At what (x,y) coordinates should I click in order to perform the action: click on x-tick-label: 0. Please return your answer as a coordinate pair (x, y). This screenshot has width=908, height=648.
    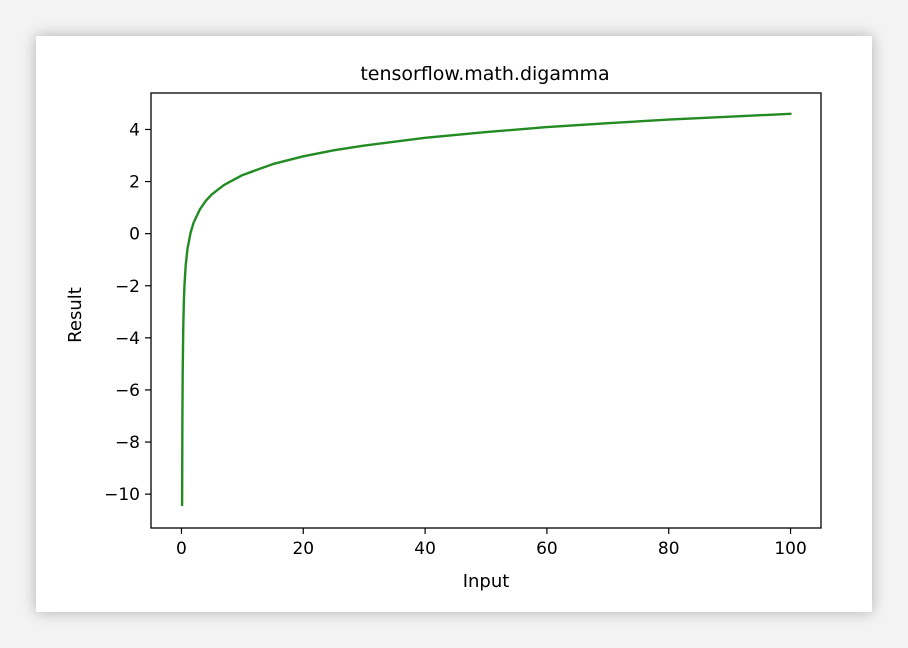
    Looking at the image, I should click on (181, 549).